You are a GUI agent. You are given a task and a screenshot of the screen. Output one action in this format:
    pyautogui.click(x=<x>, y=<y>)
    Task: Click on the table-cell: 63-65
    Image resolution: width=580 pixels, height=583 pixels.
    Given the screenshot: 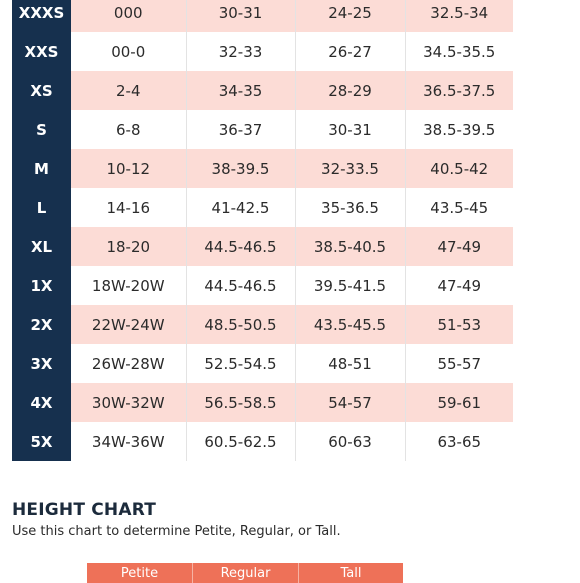 What is the action you would take?
    pyautogui.click(x=459, y=441)
    